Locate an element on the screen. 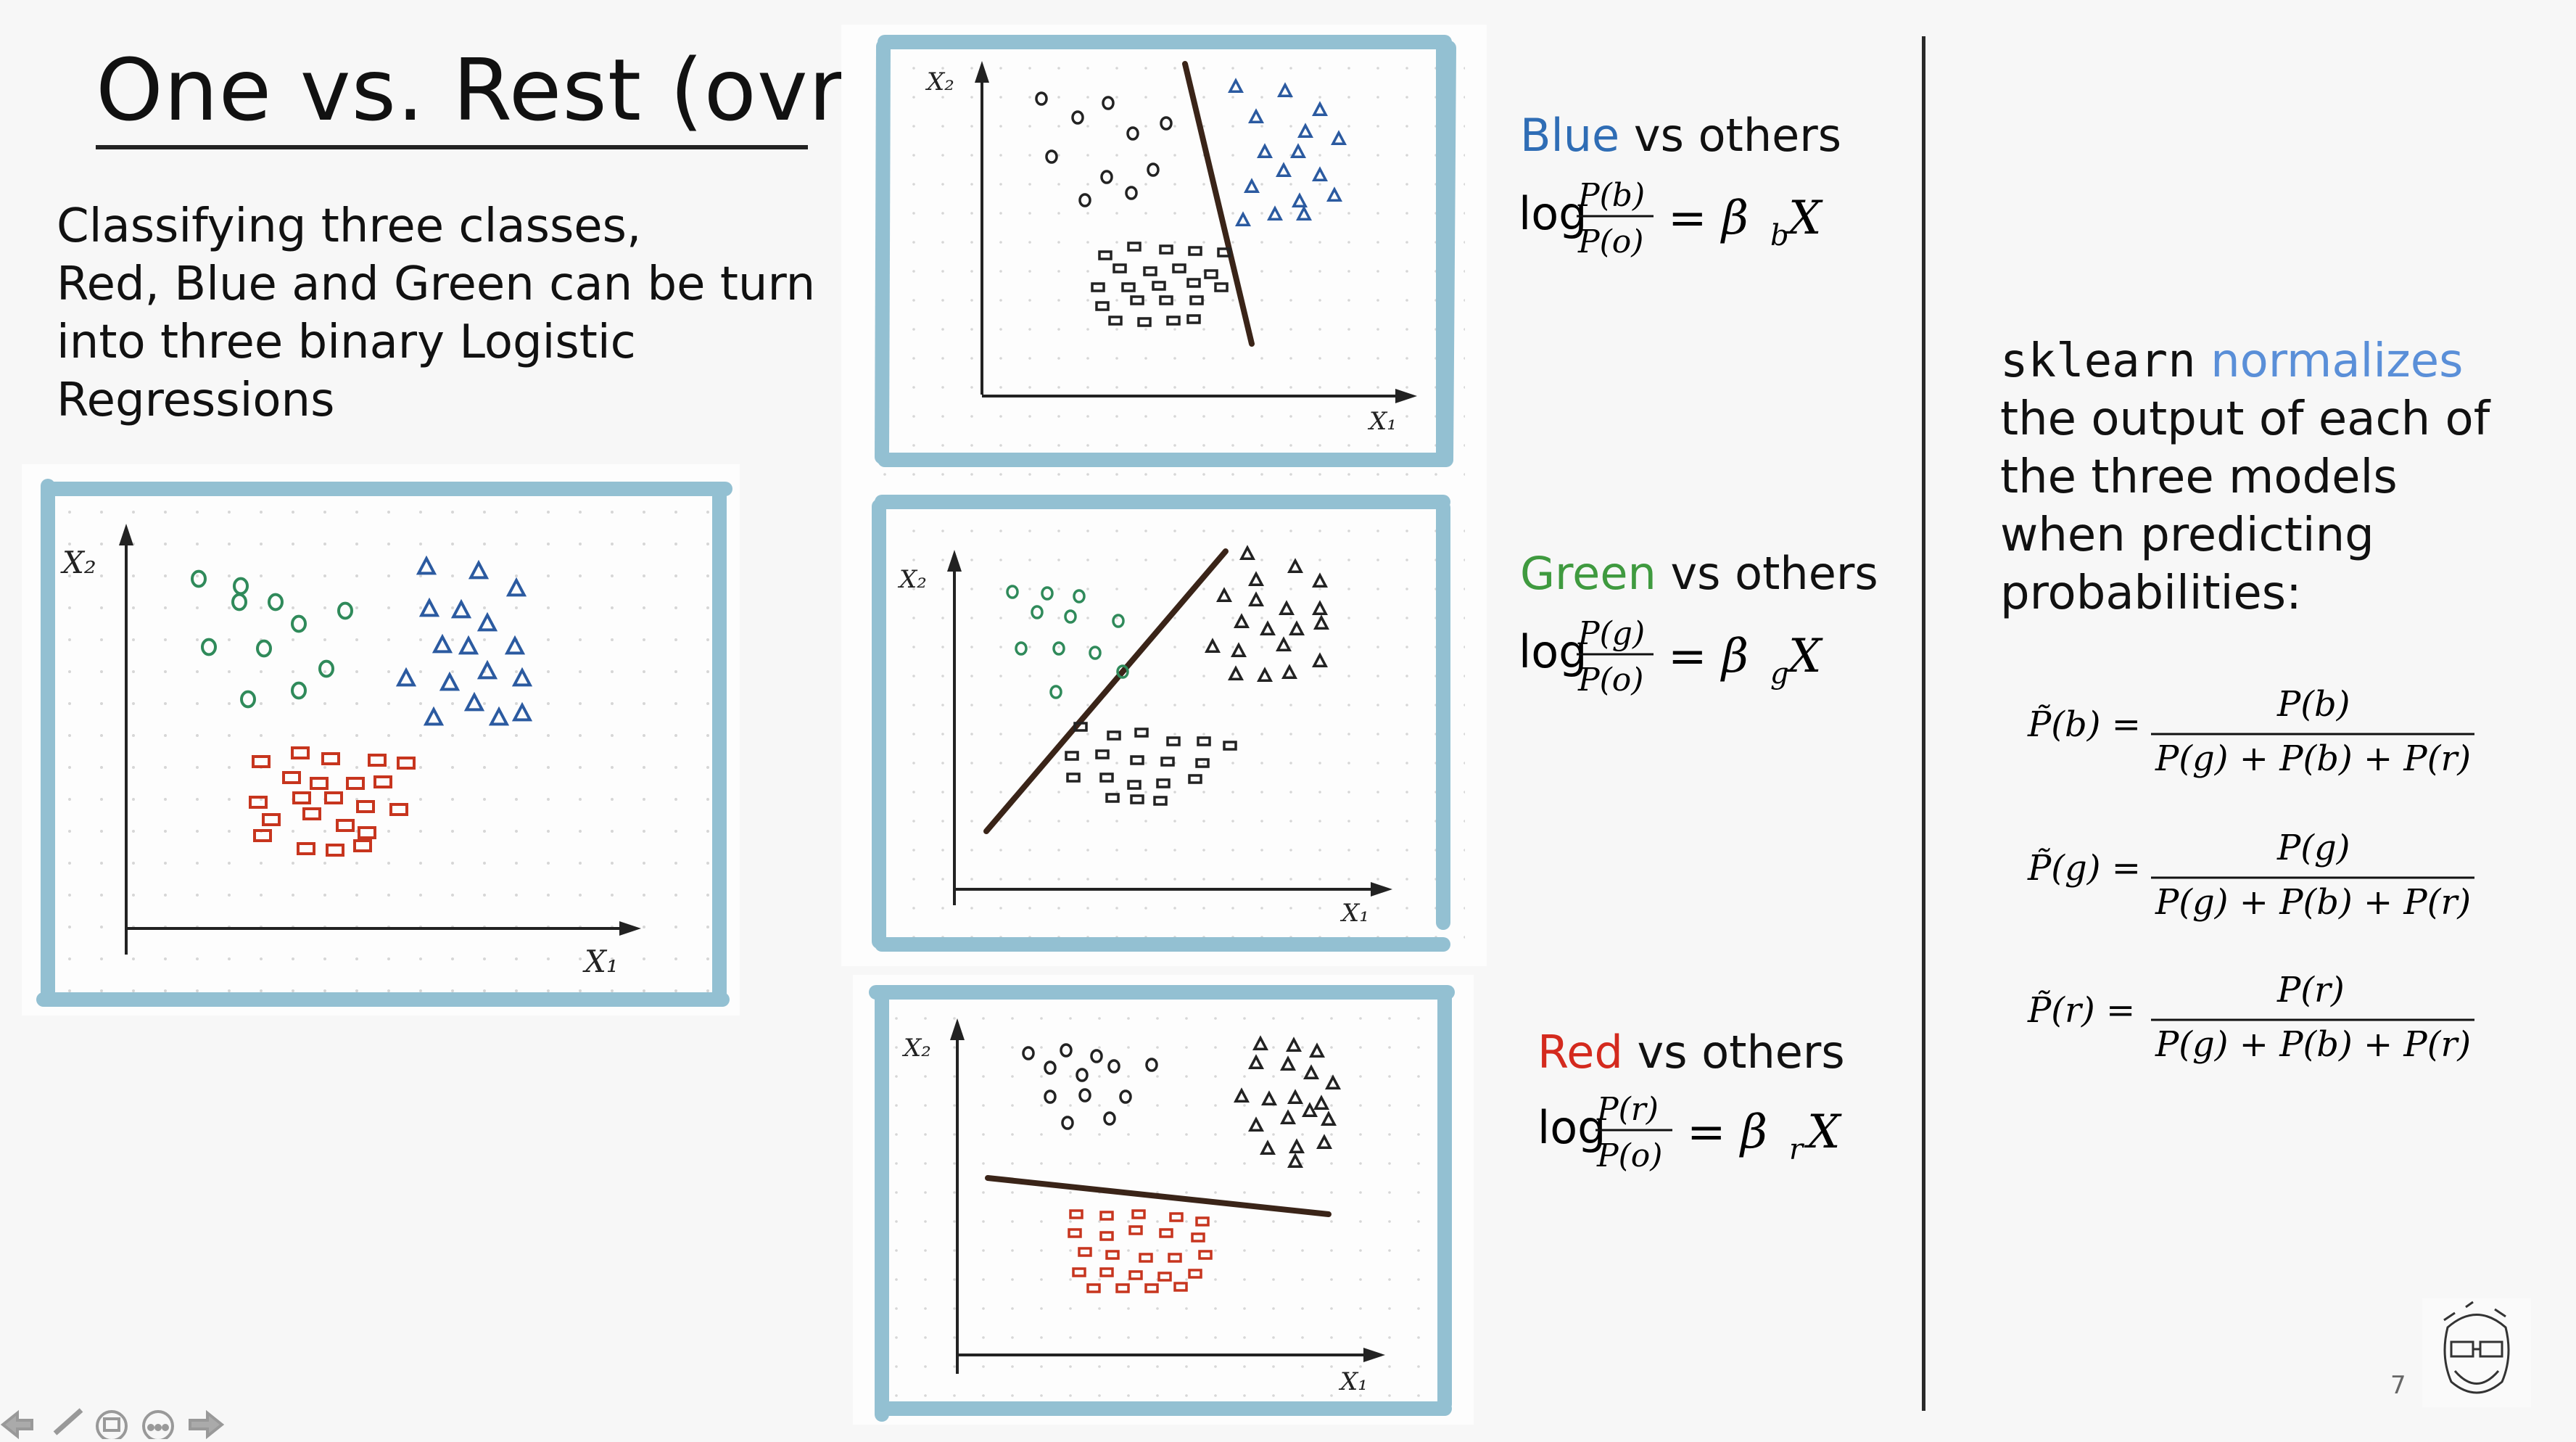 The height and width of the screenshot is (1442, 2576). class-word: Red is located at coordinates (1580, 1052).